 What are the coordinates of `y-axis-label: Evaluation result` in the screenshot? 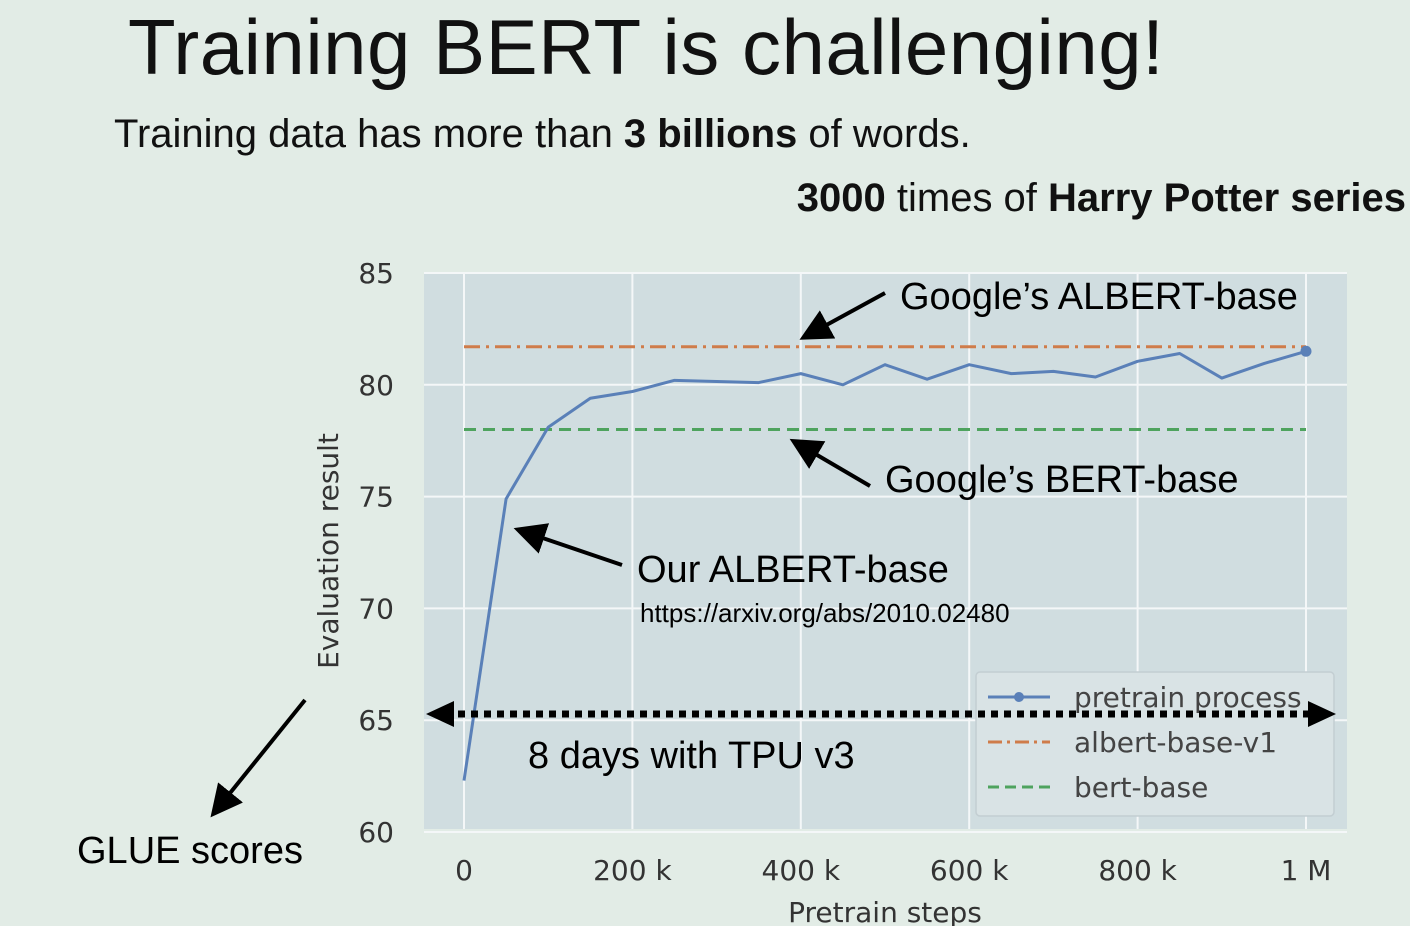 It's located at (328, 551).